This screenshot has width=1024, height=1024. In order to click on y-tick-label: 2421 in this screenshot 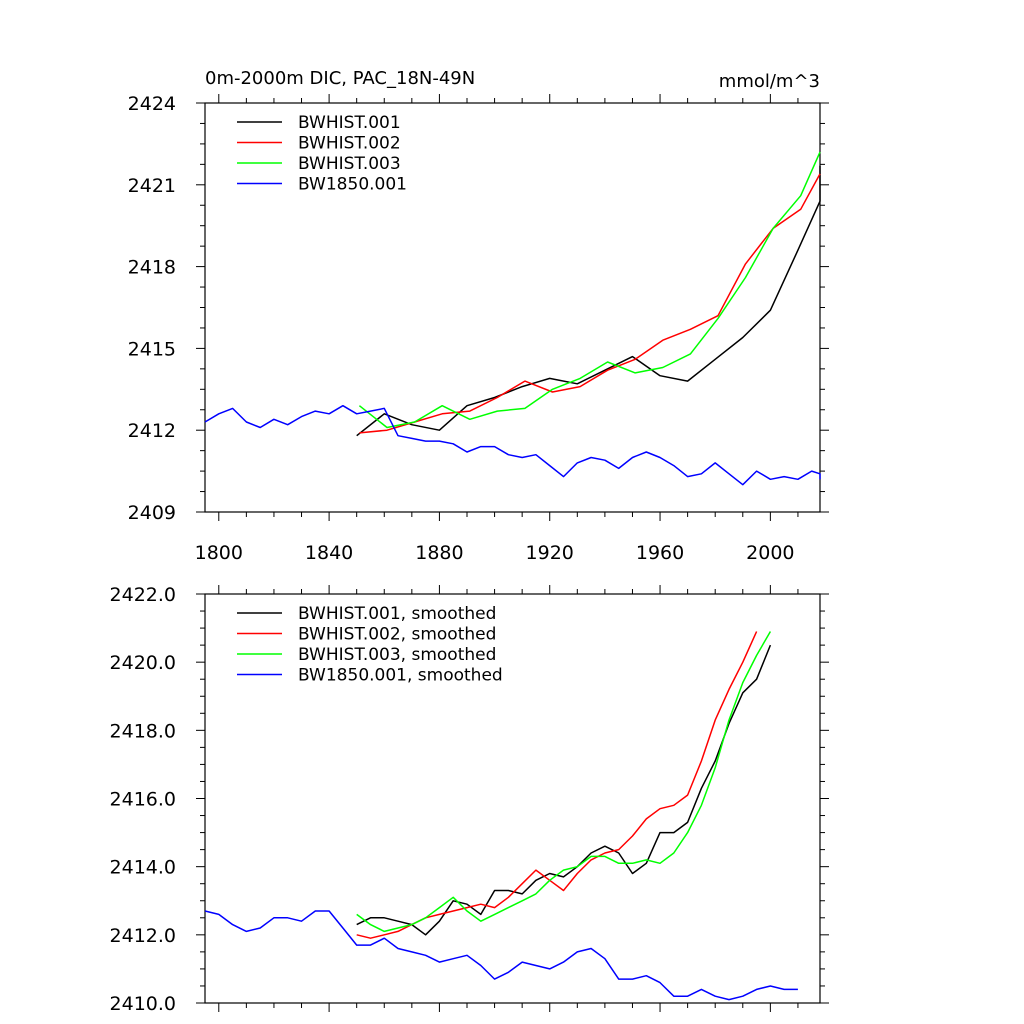, I will do `click(152, 186)`.